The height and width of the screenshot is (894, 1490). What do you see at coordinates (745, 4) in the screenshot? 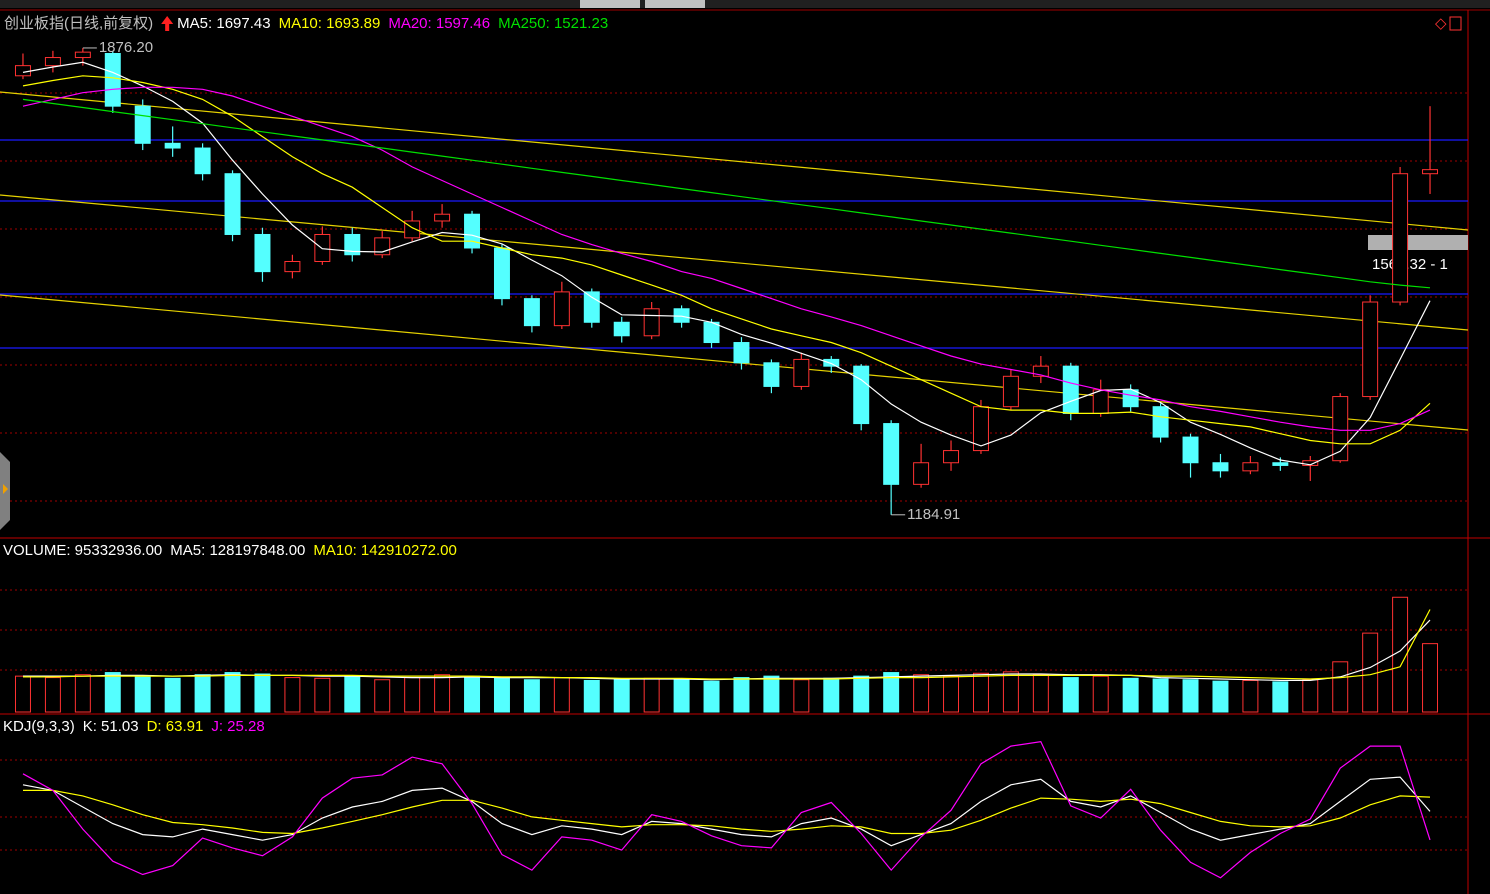
I see `top-bar` at bounding box center [745, 4].